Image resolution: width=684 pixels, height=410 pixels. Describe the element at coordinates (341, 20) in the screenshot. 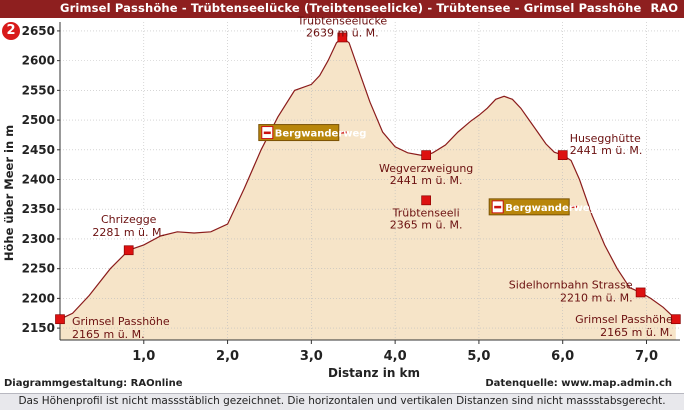

I see `waypoint-name: Trübtenseelücke` at that location.